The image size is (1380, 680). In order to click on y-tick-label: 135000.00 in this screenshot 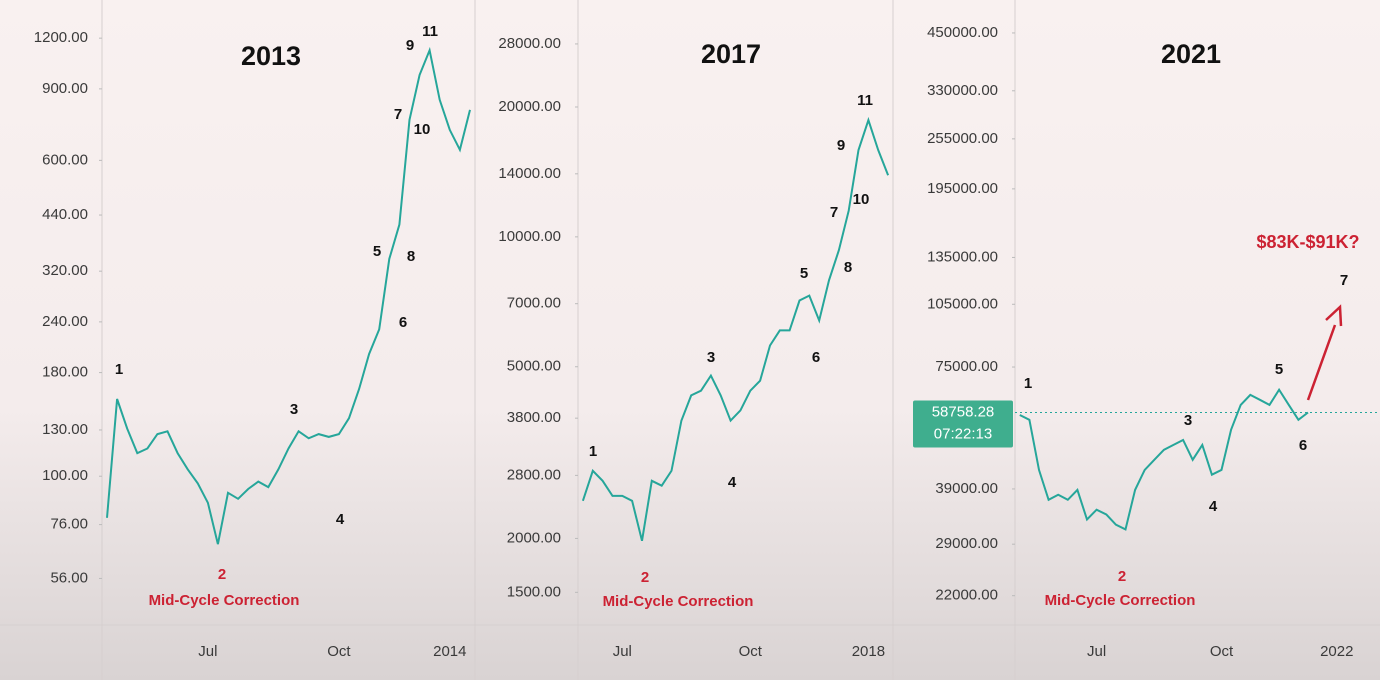, I will do `click(962, 256)`.